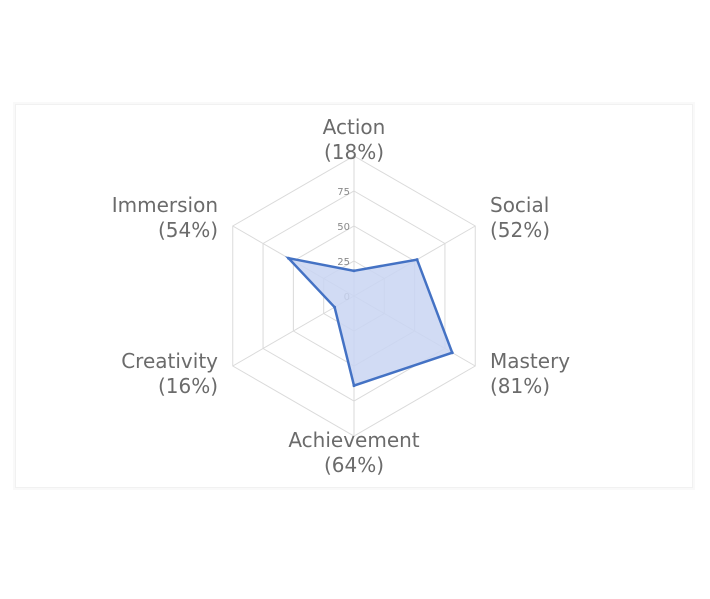 The image size is (710, 599). What do you see at coordinates (169, 361) in the screenshot?
I see `category-label-creativity: Creativity` at bounding box center [169, 361].